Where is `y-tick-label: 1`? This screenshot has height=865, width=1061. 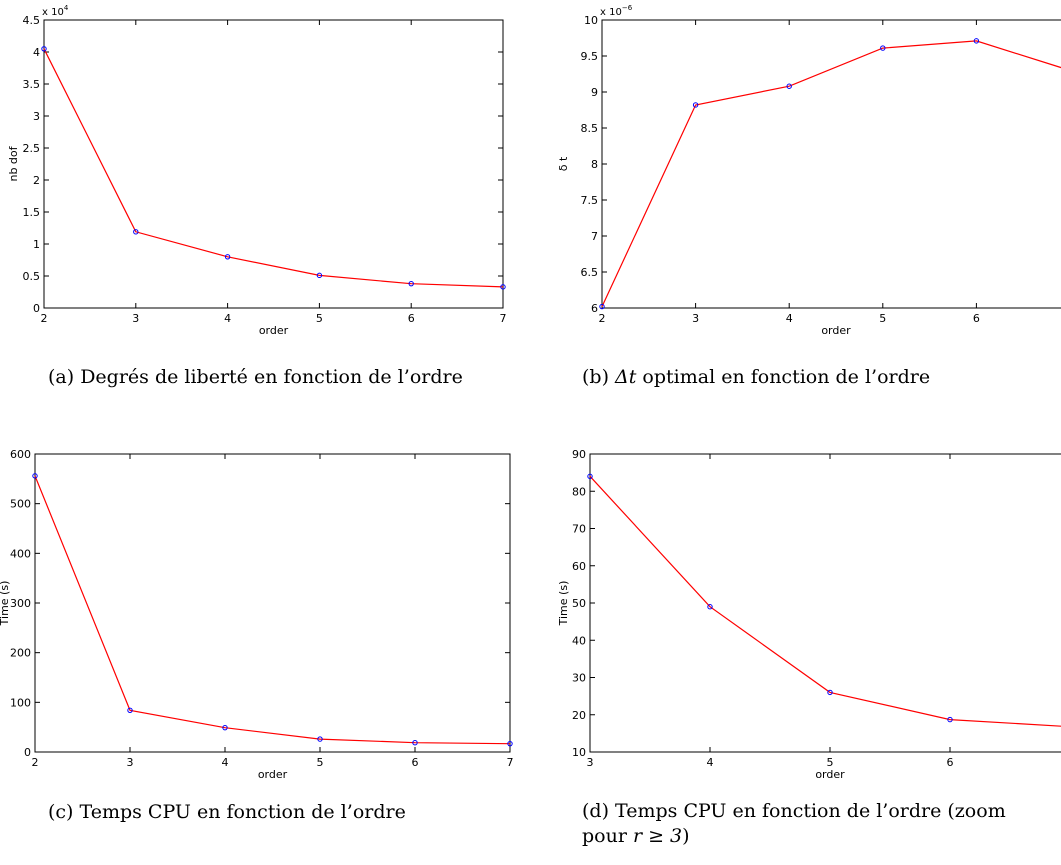 y-tick-label: 1 is located at coordinates (36, 244).